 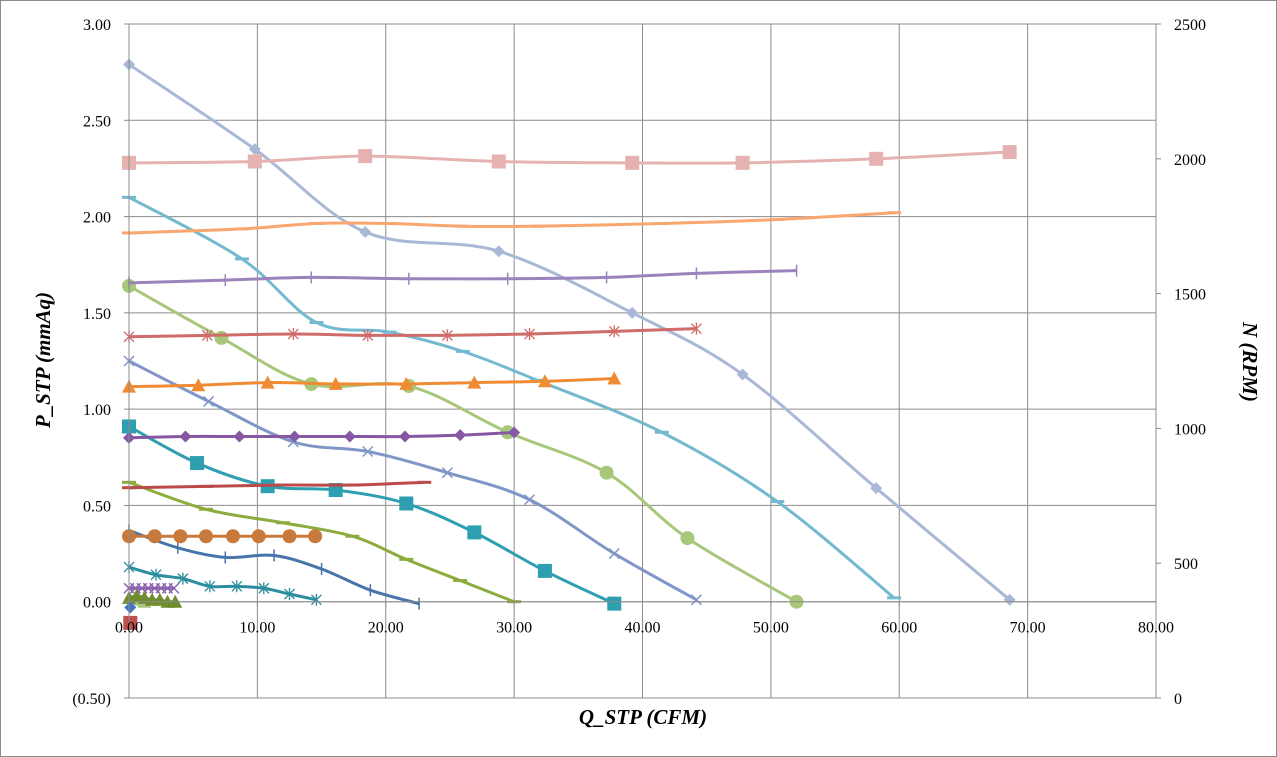 I want to click on x-axis-title: Q_STP (CFM), so click(x=643, y=717).